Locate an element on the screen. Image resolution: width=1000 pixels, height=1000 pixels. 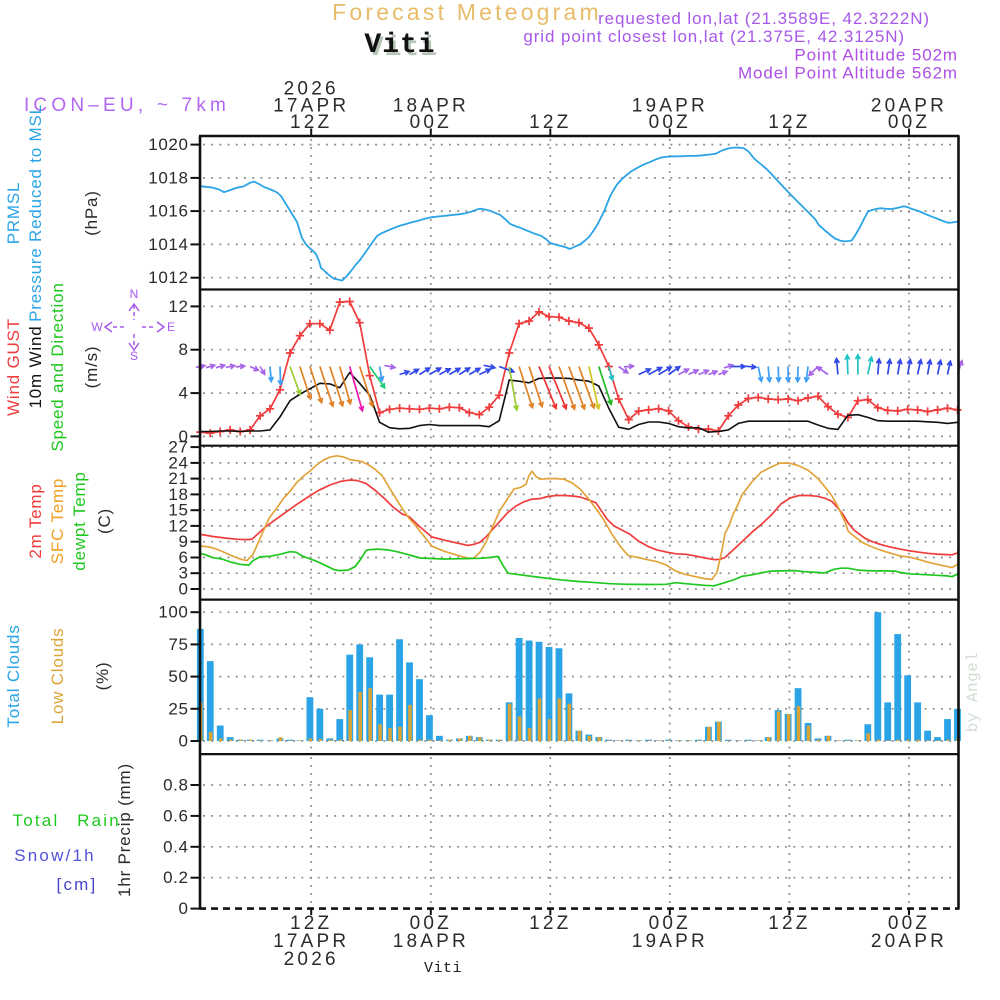
svg-text: 6 is located at coordinates (183, 557).